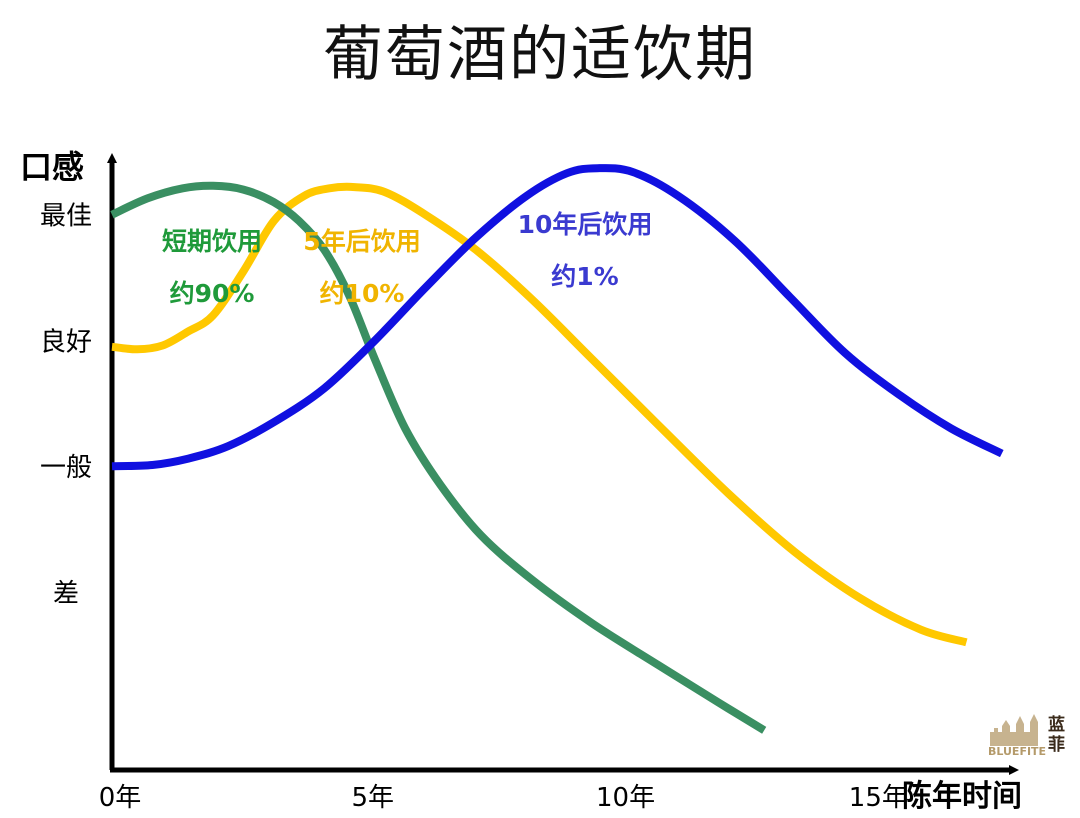  I want to click on castle-icon, so click(1014, 730).